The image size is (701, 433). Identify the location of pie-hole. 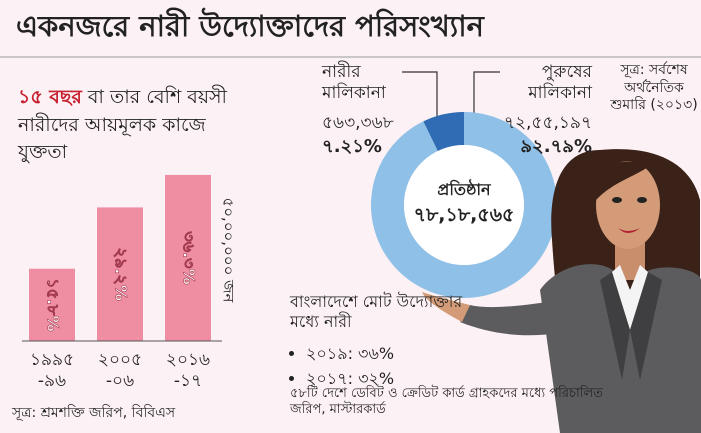
(464, 205).